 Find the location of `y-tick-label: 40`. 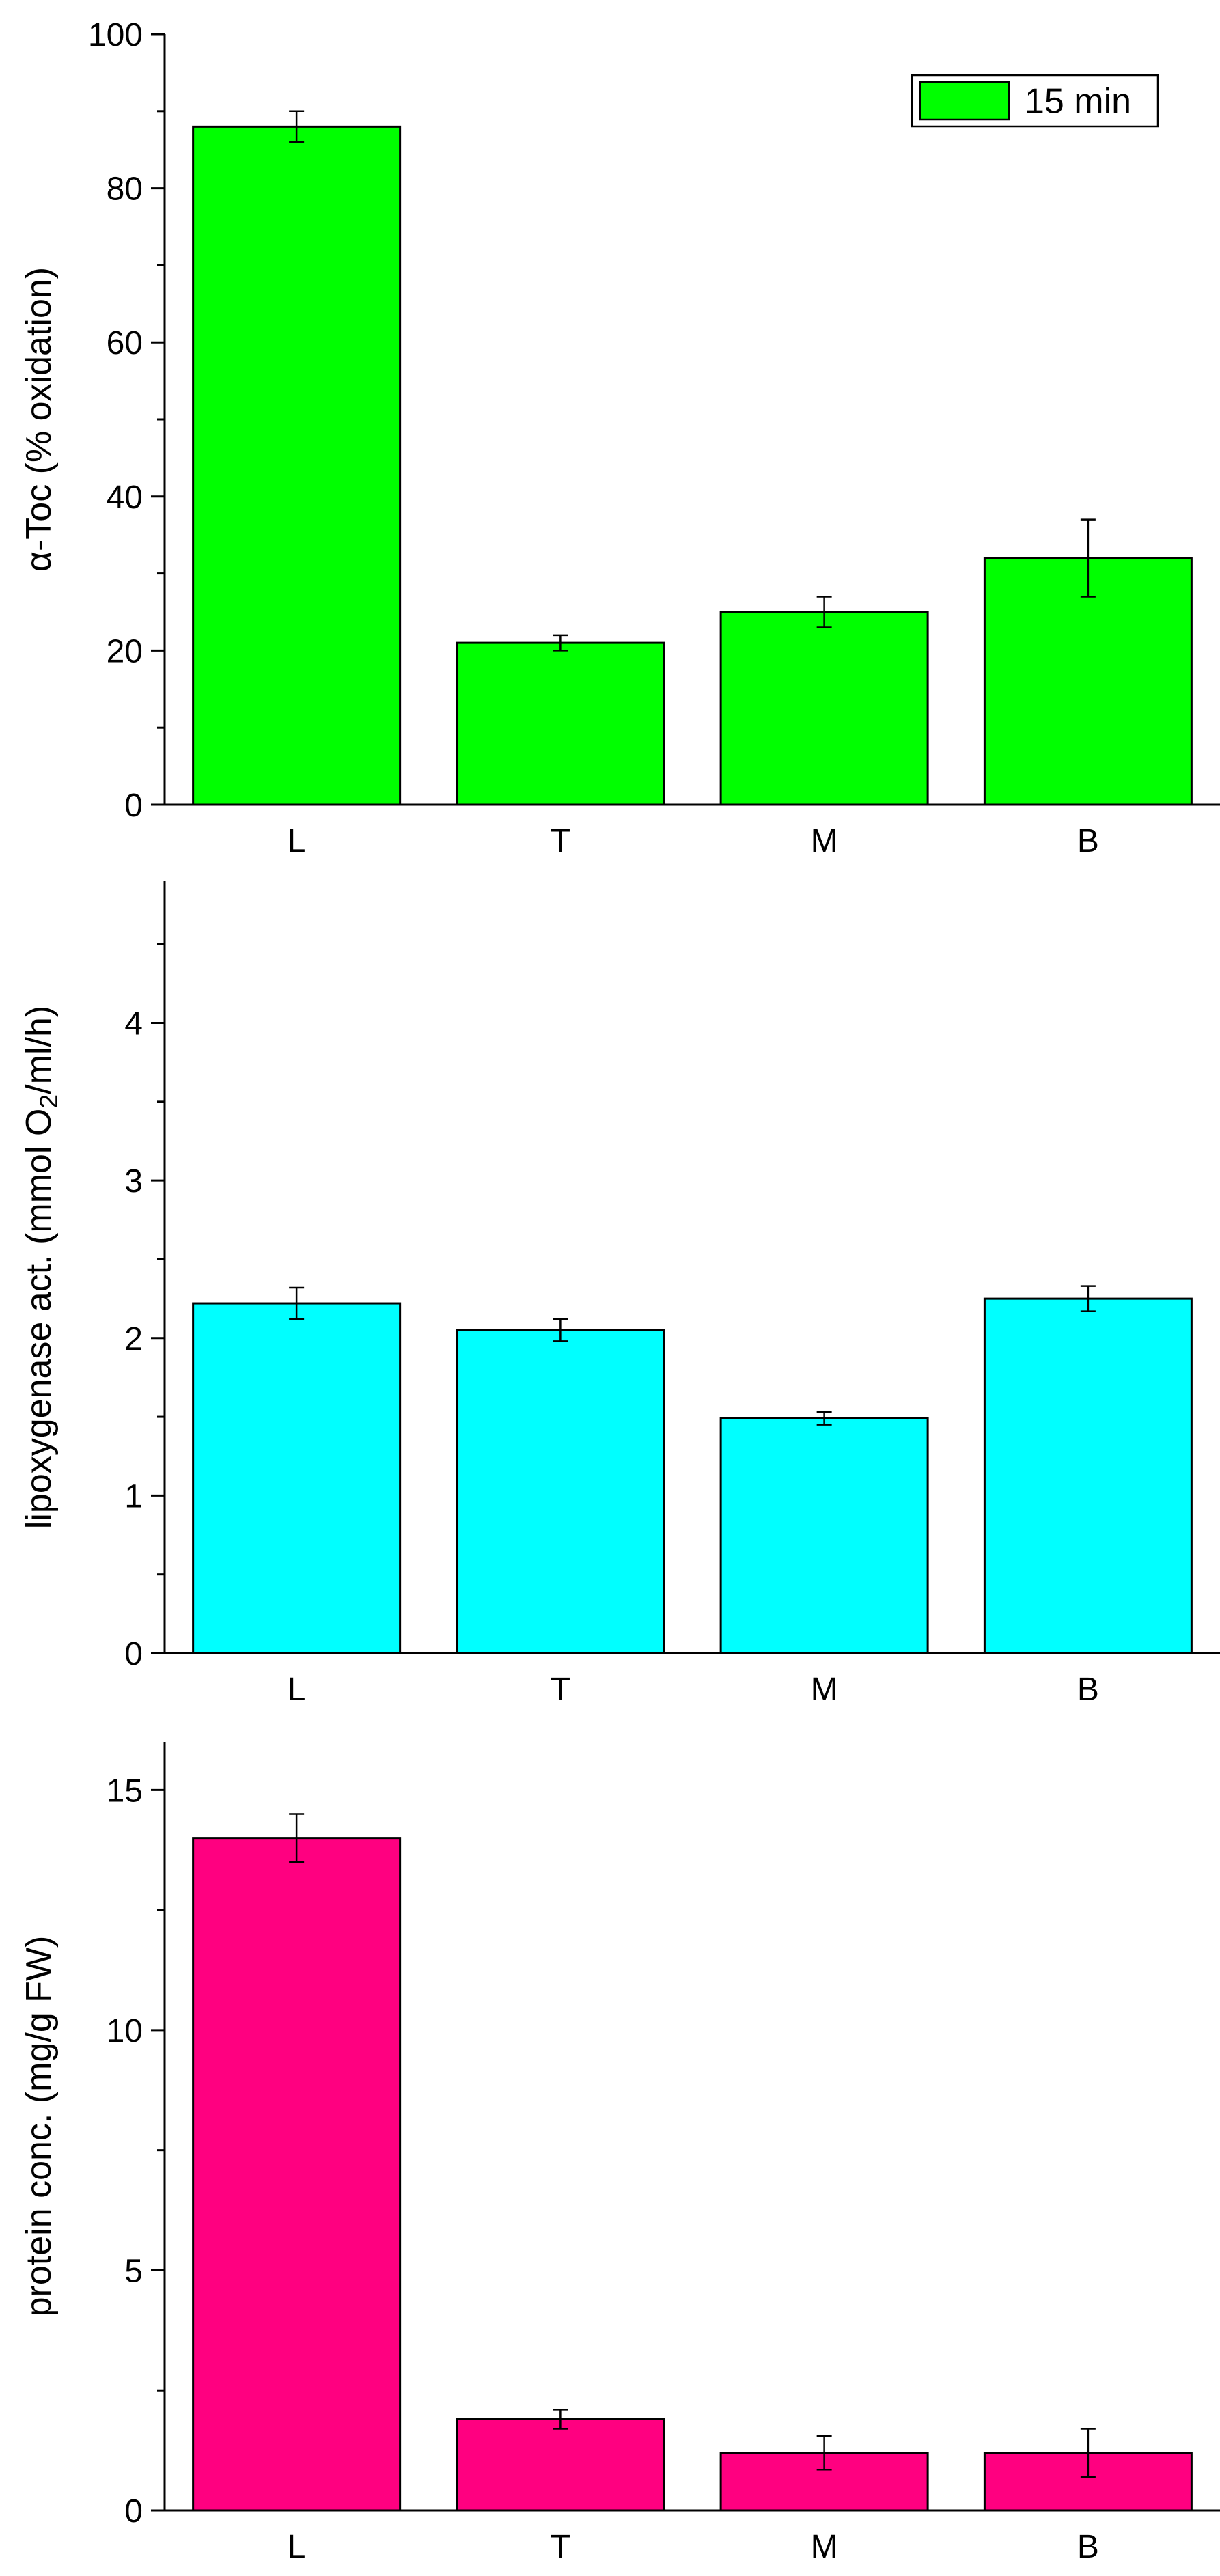

y-tick-label: 40 is located at coordinates (125, 498).